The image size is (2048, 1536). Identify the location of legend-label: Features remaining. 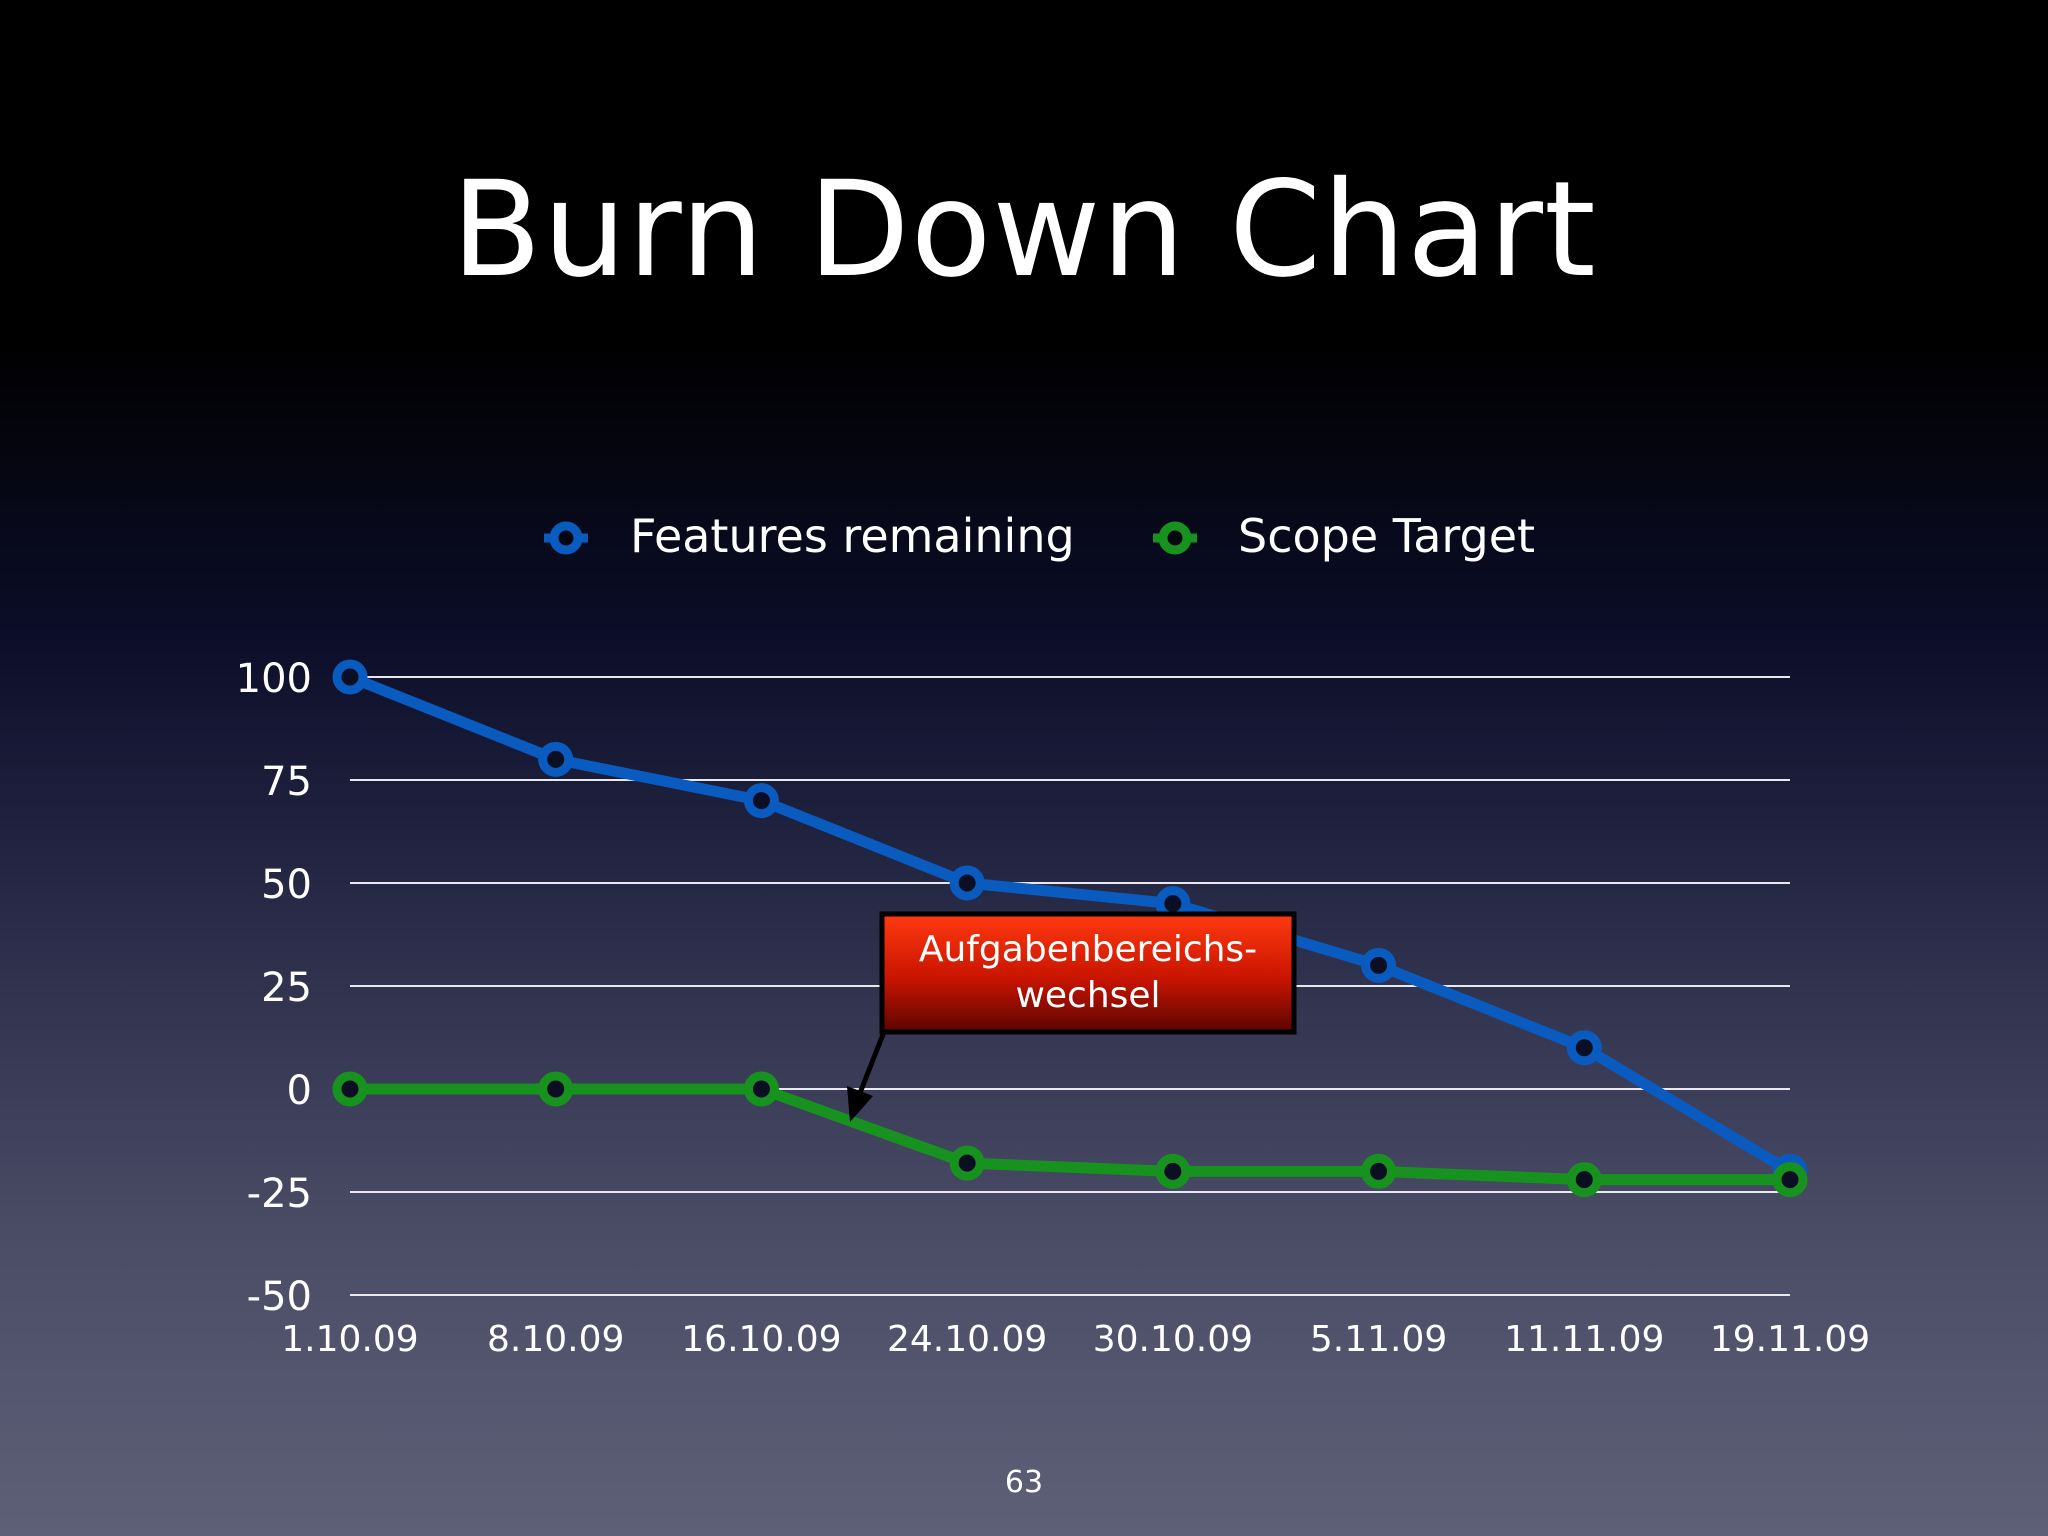
(852, 536).